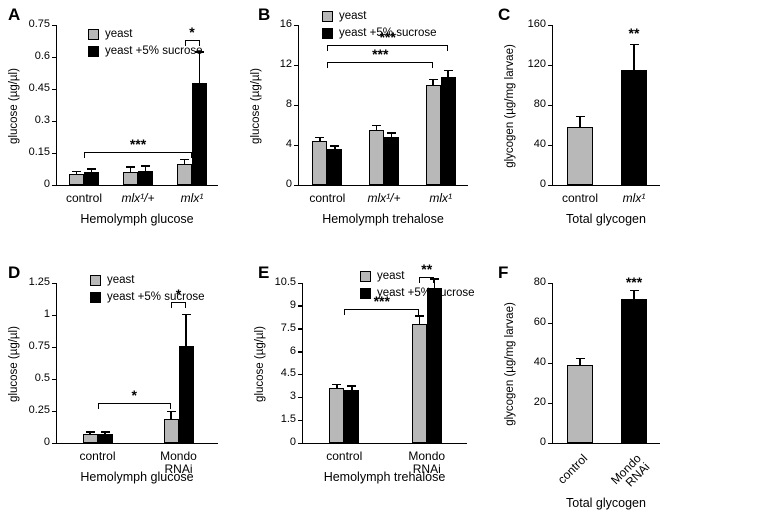 Image resolution: width=765 pixels, height=516 pixels. Describe the element at coordinates (503, 272) in the screenshot. I see `panel-letter: F` at that location.